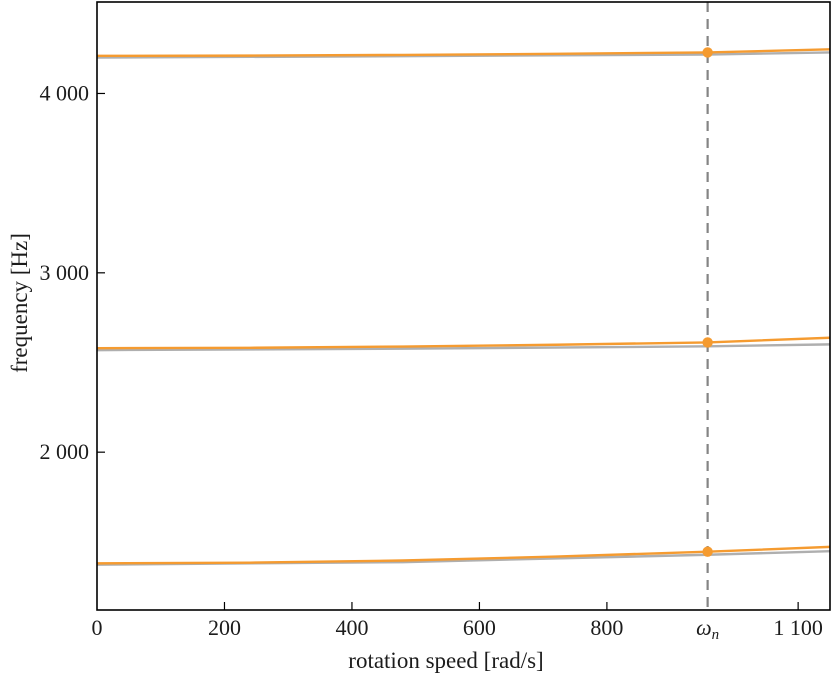 The image size is (832, 679). I want to click on x-tick-label: 1 100, so click(798, 627).